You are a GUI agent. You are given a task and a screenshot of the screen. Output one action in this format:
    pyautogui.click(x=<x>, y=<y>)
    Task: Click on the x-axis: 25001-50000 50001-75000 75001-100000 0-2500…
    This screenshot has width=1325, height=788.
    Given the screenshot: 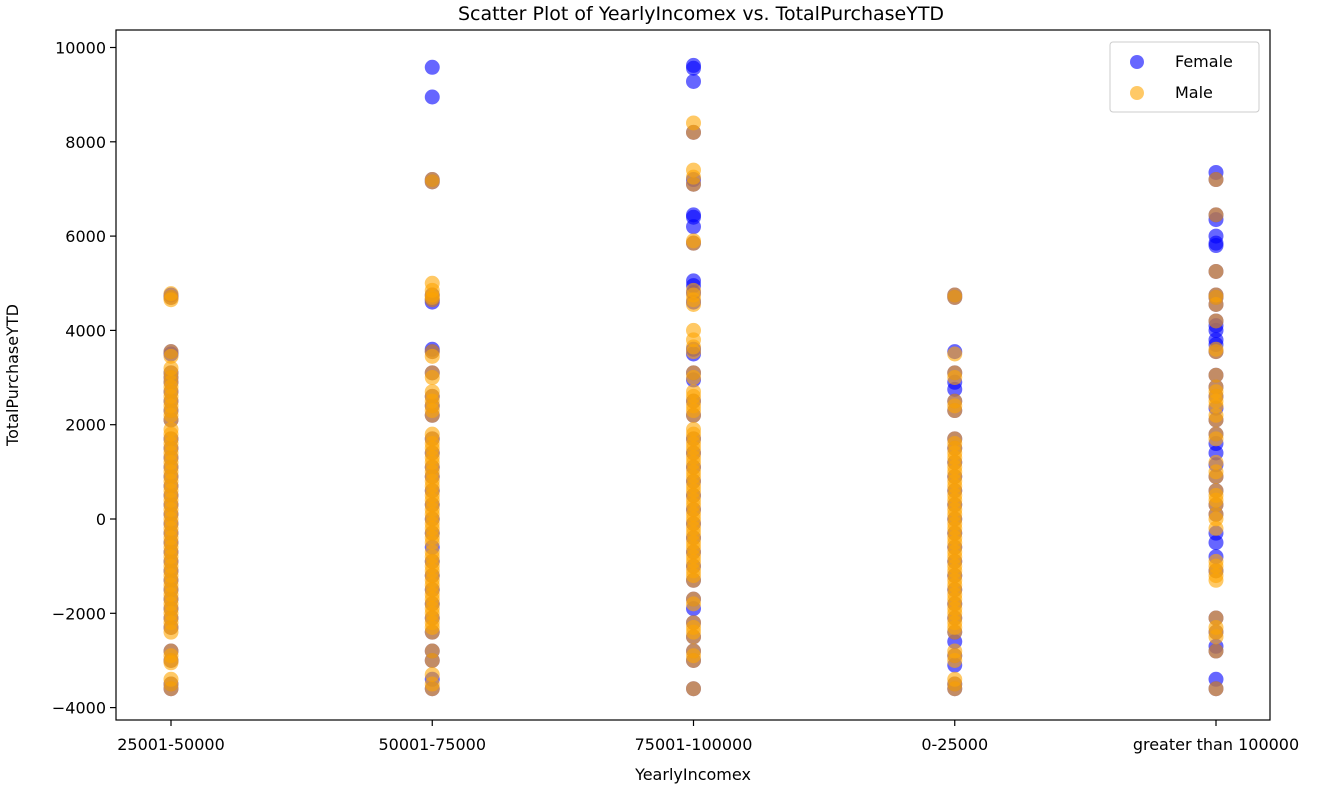 What is the action you would take?
    pyautogui.click(x=708, y=737)
    